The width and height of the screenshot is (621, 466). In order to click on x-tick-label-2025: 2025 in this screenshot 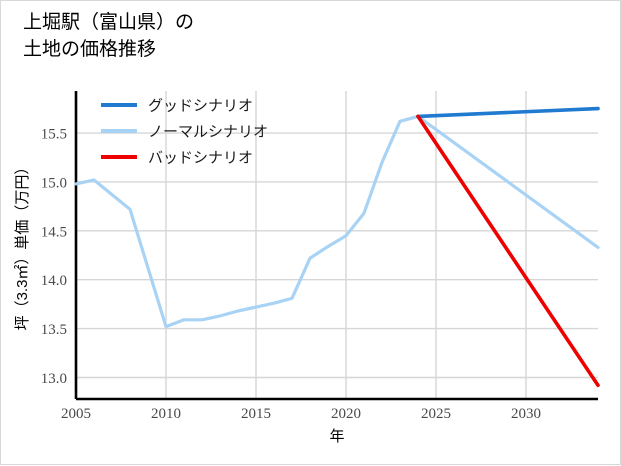, I will do `click(436, 414)`.